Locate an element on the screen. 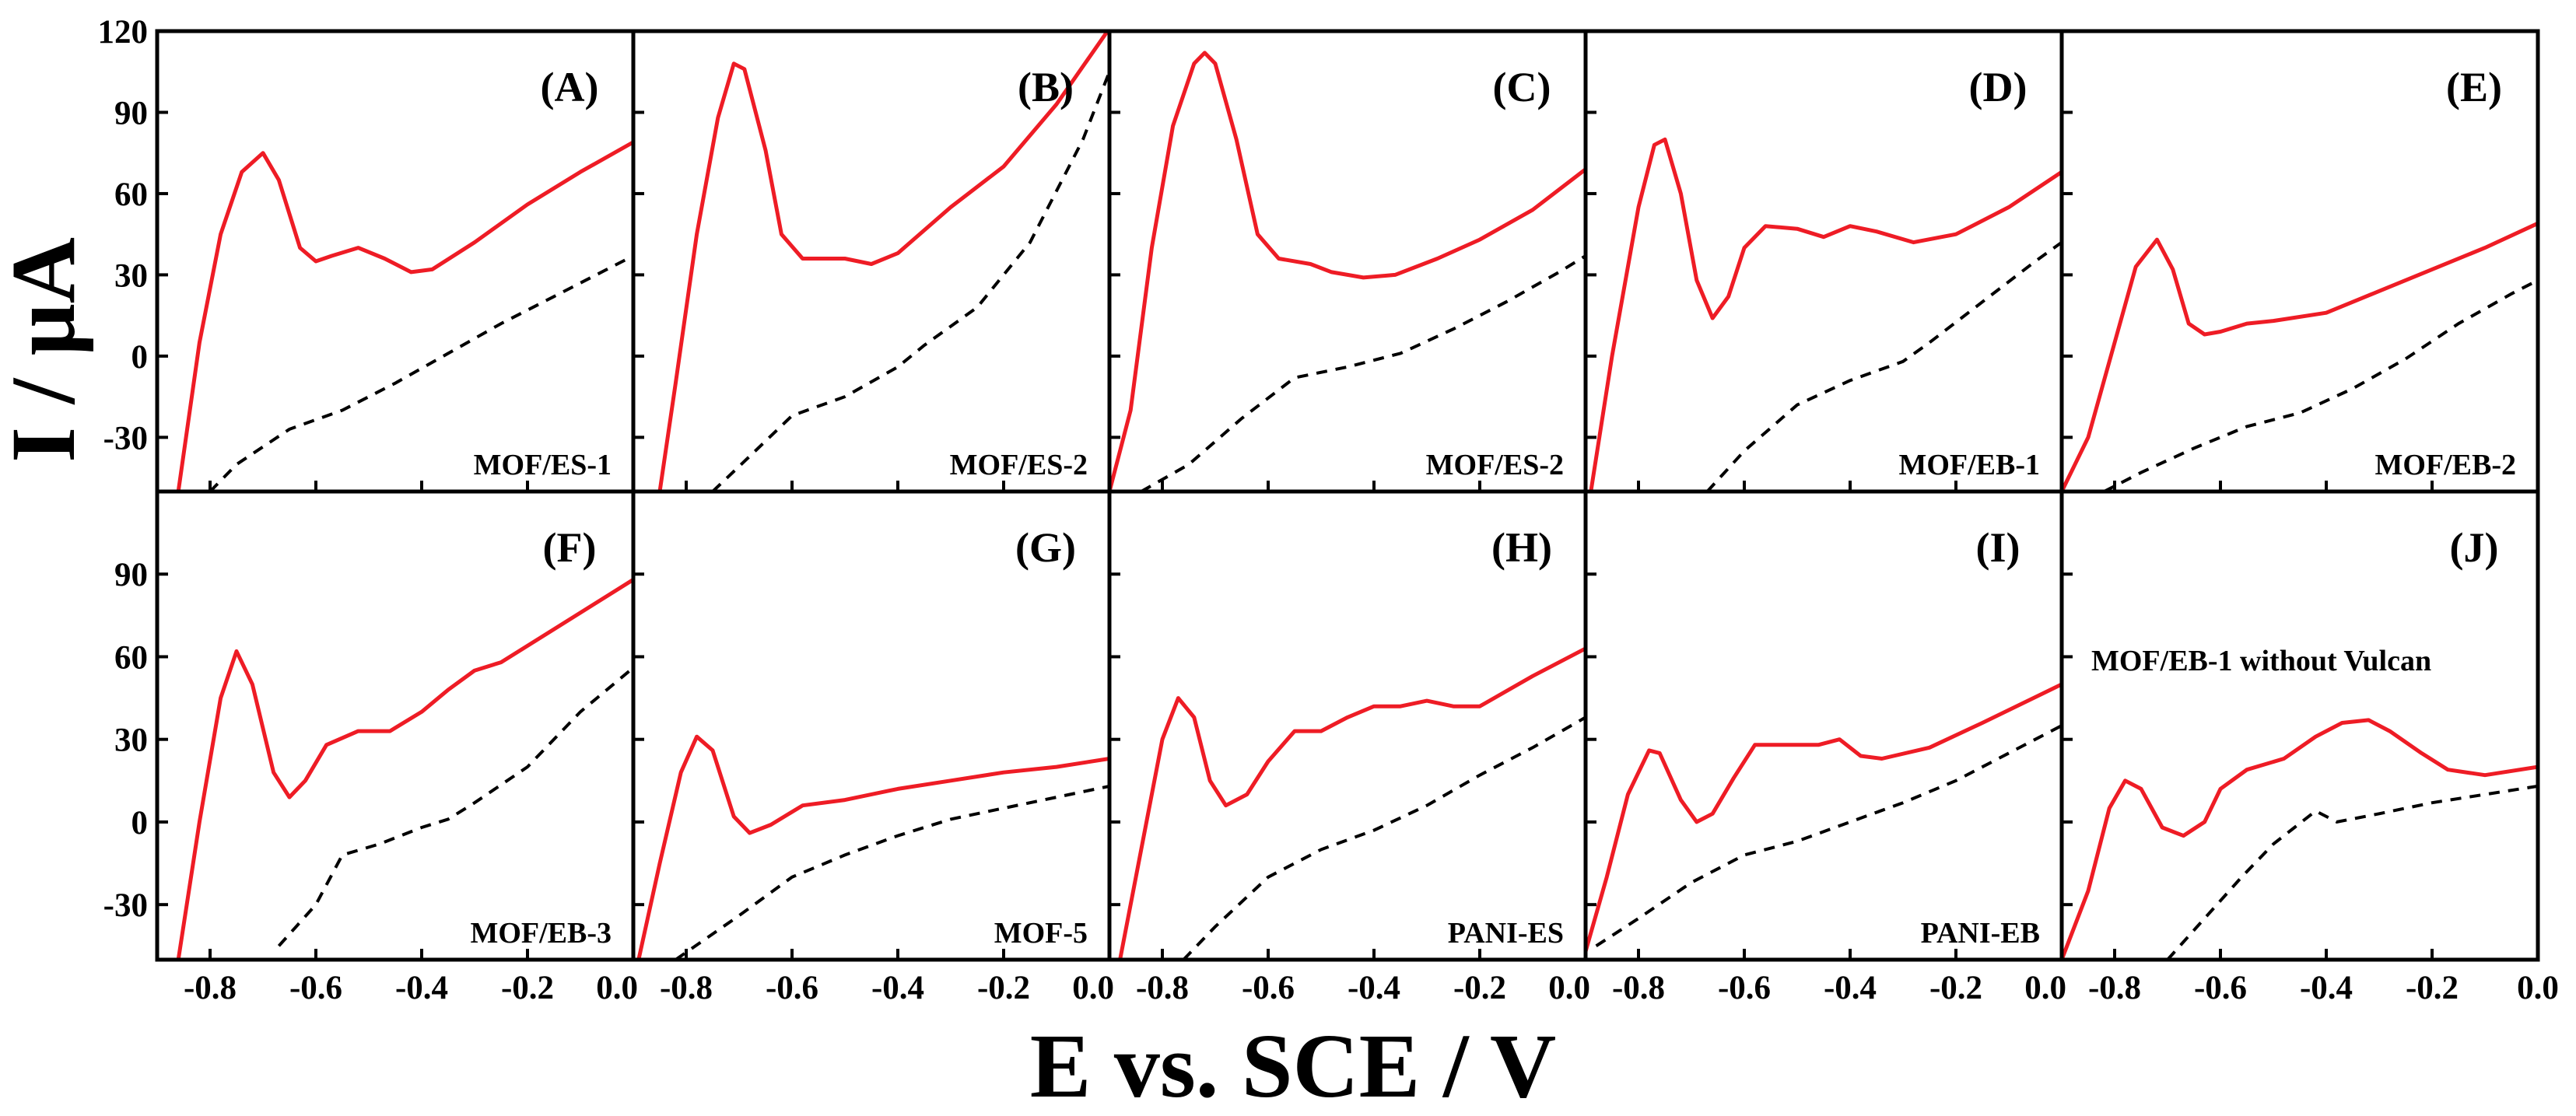  panel-g-sample-curve is located at coordinates (873, 847).